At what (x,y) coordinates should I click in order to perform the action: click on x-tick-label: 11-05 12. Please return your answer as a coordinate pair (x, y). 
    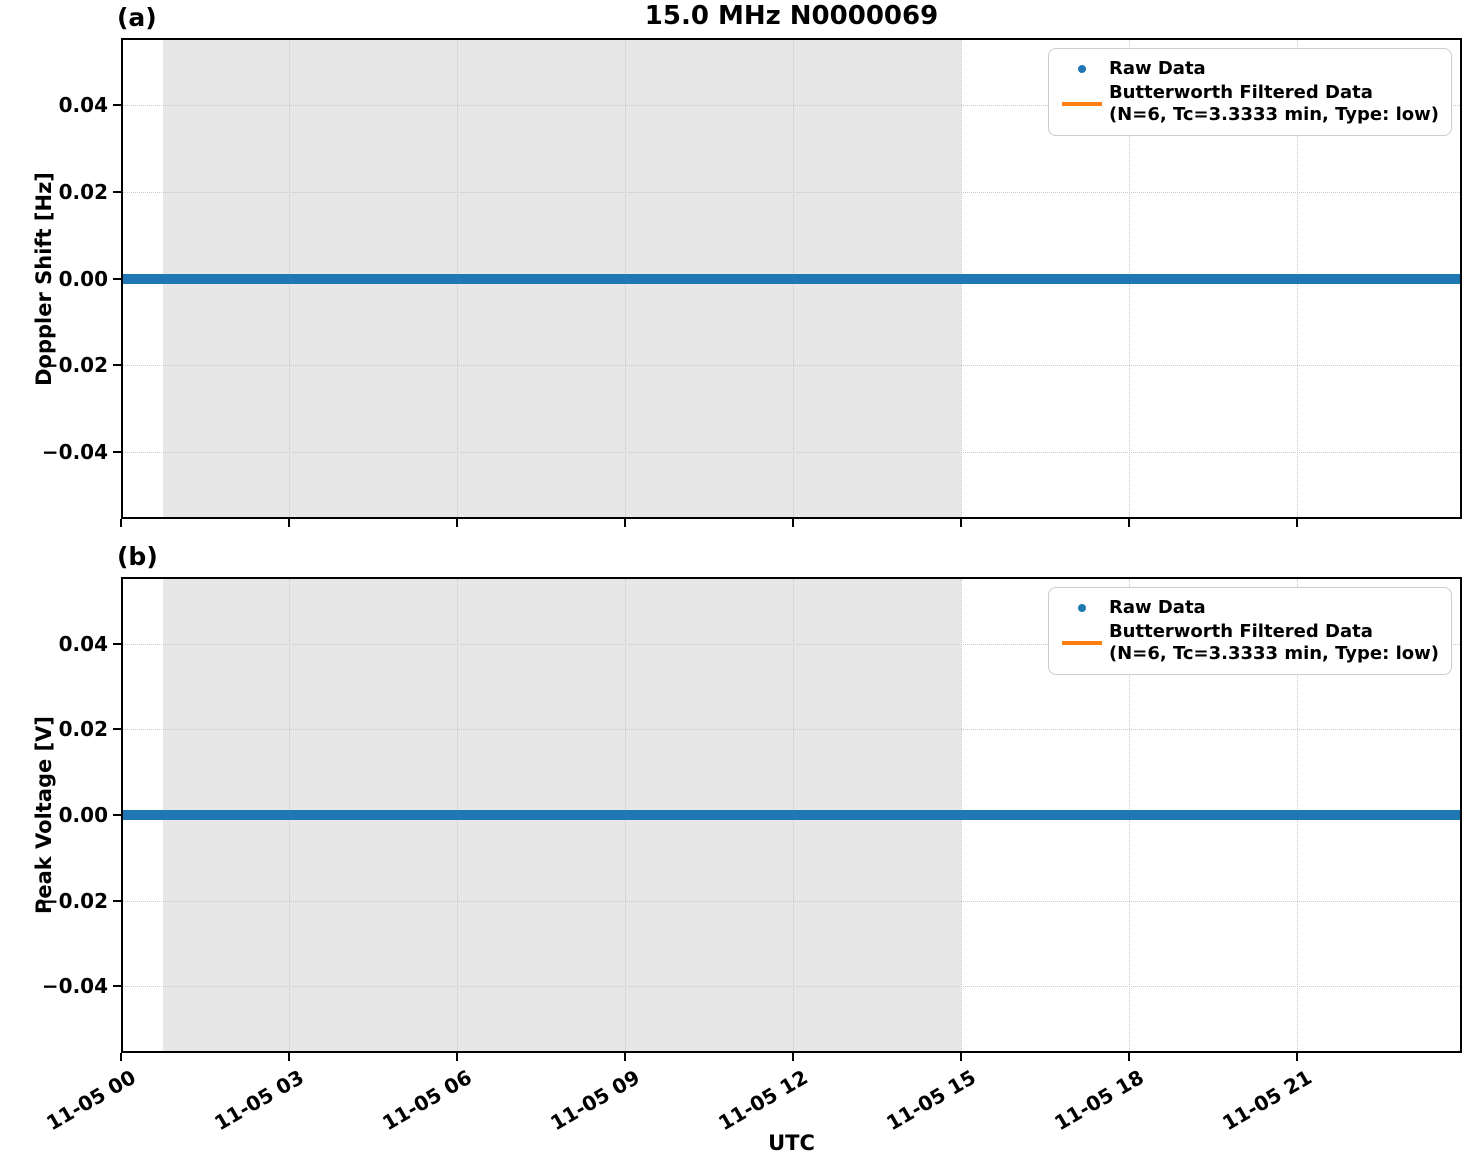
    Looking at the image, I should click on (763, 1100).